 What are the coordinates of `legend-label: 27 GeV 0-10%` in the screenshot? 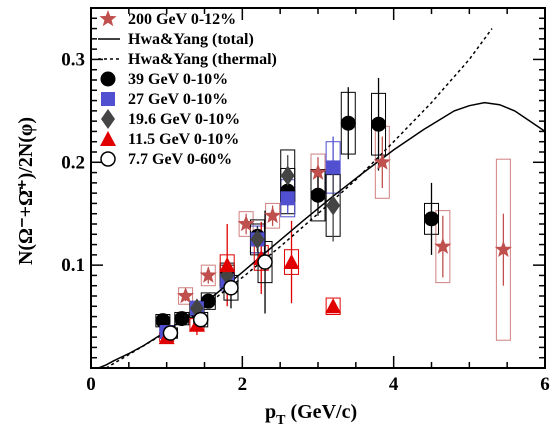 It's located at (178, 99).